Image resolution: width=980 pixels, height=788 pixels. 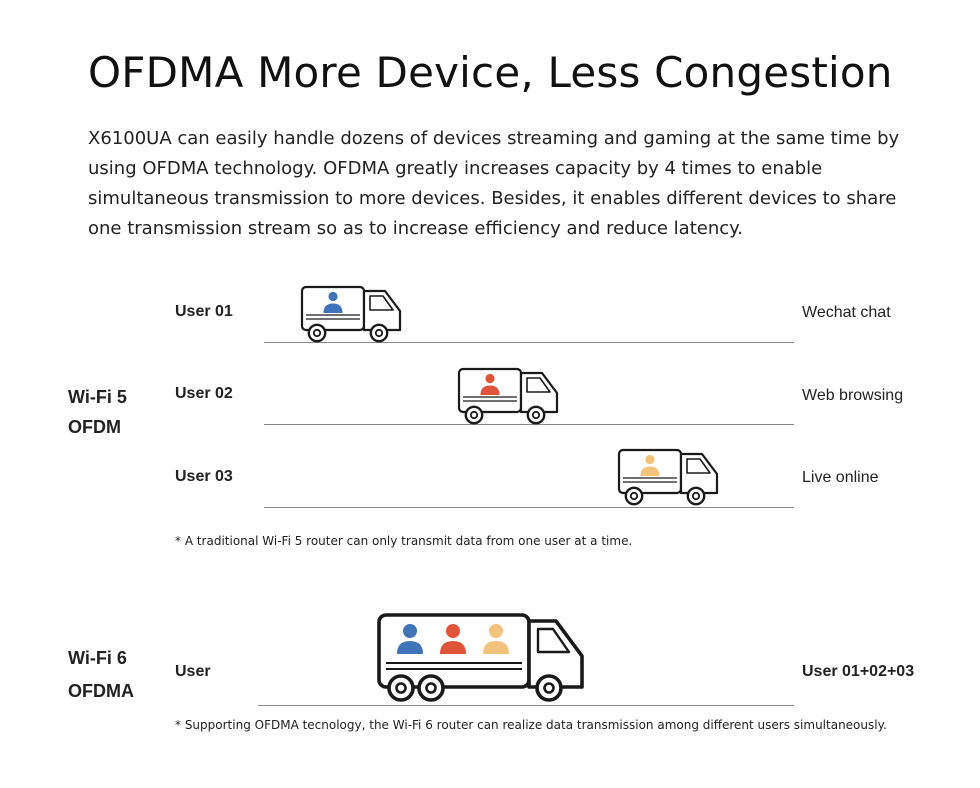 What do you see at coordinates (526, 705) in the screenshot?
I see `track-line-wifi6` at bounding box center [526, 705].